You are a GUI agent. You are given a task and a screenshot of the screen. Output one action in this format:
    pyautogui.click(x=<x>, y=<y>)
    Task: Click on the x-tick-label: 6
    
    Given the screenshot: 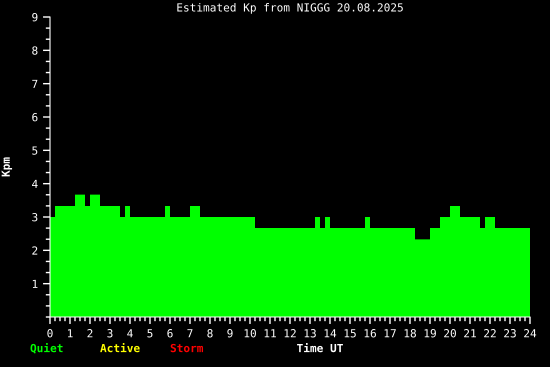 What is the action you would take?
    pyautogui.click(x=170, y=333)
    